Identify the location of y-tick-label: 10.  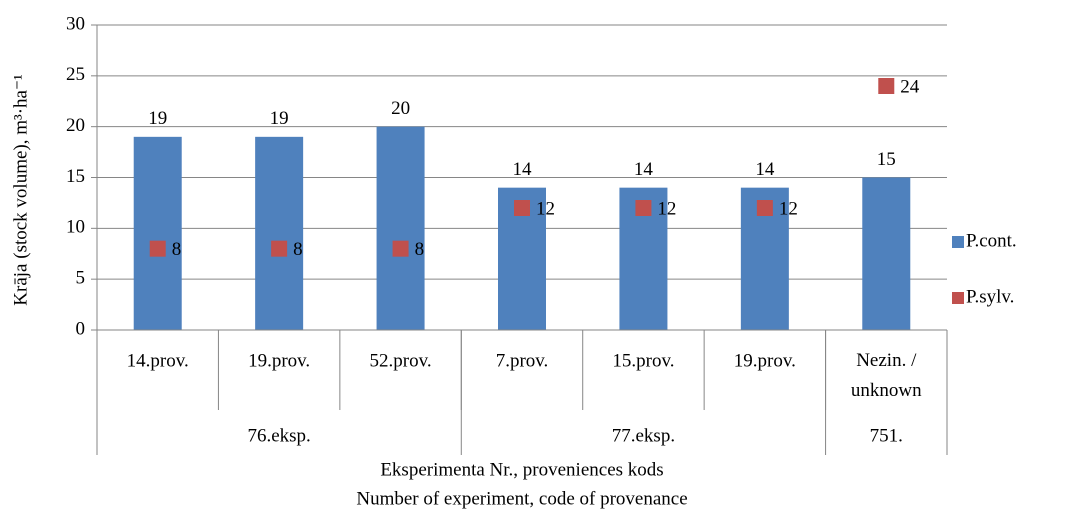
(75, 227).